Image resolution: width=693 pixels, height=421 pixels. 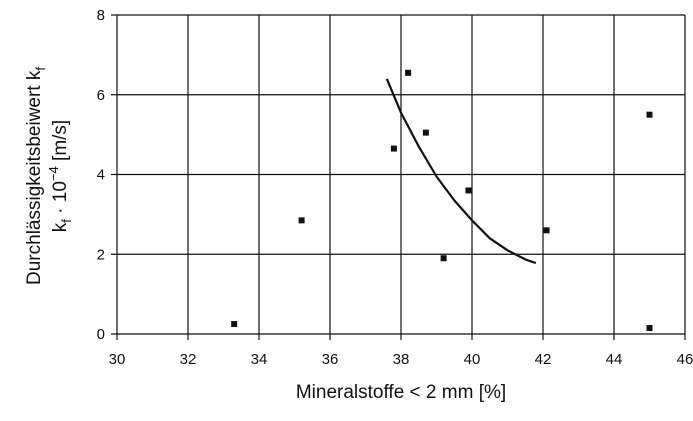 I want to click on x-axis-title: Mineralstoffe < 2 mm [%], so click(x=401, y=392).